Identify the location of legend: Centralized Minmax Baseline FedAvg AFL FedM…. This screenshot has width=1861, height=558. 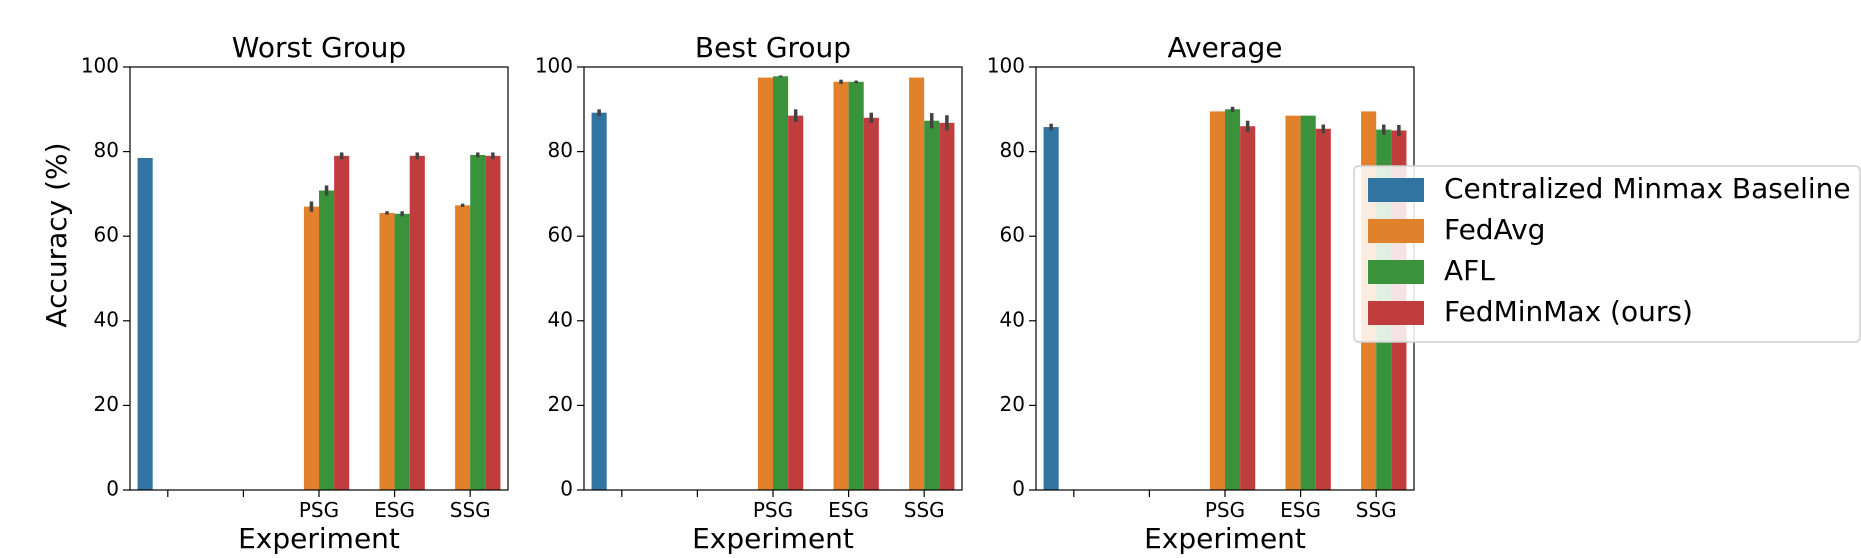
(1607, 254).